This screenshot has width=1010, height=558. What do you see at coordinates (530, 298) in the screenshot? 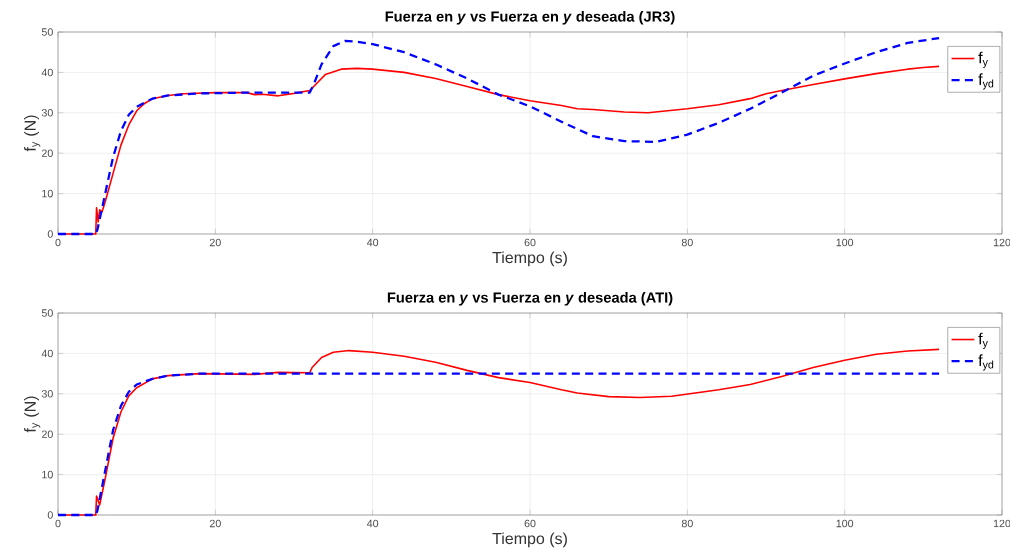
I see `chart-title: Fuerza en y vs Fuerza en y deseada (ATI)` at bounding box center [530, 298].